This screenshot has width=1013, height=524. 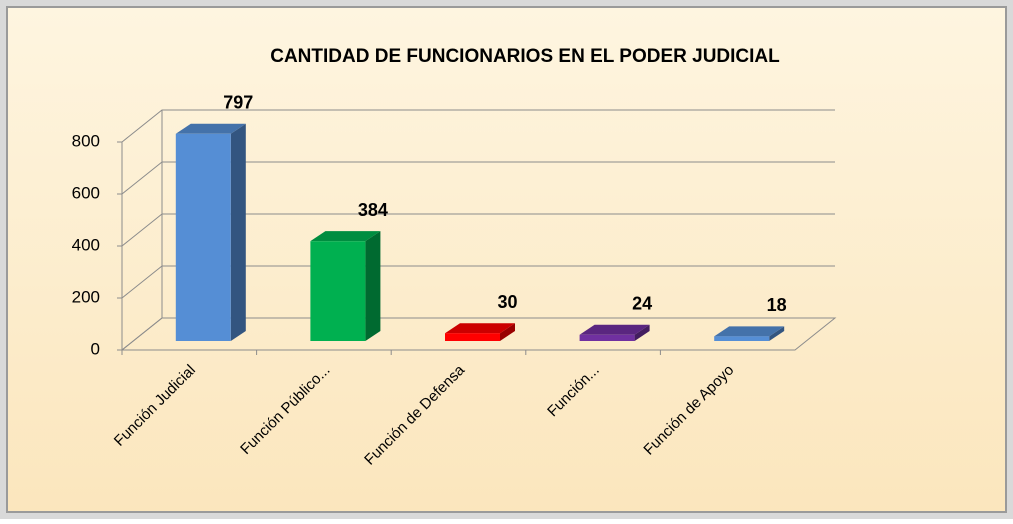 What do you see at coordinates (373, 210) in the screenshot?
I see `value-label: 384` at bounding box center [373, 210].